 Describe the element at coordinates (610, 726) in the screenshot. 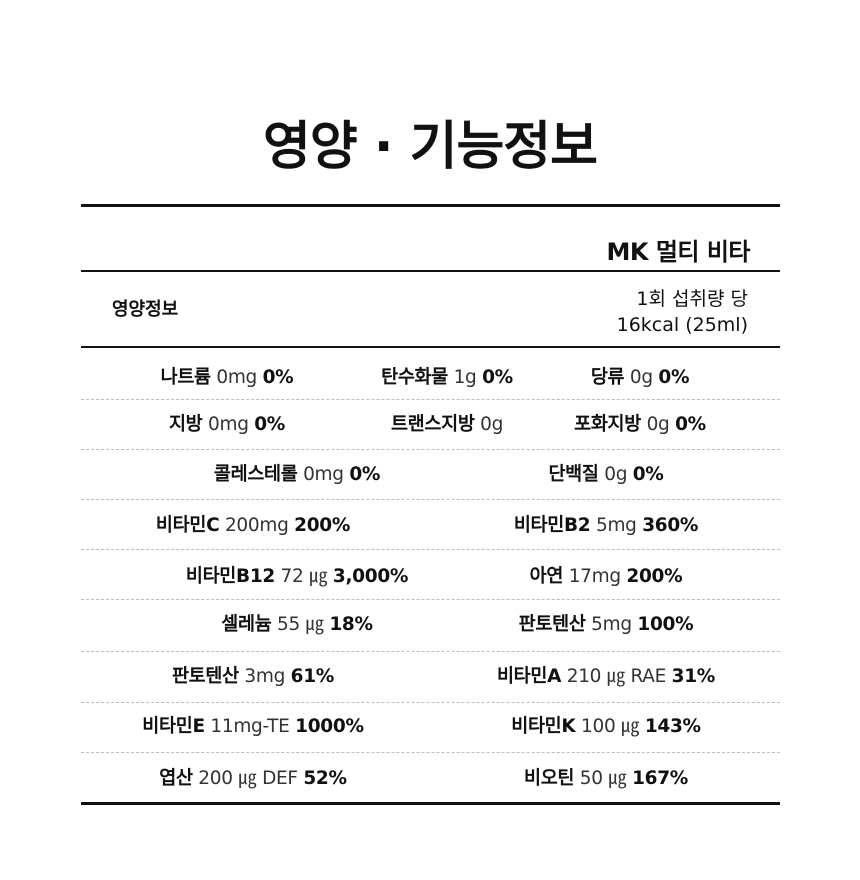

I see `nutrient-amount: 100 ㎍` at that location.